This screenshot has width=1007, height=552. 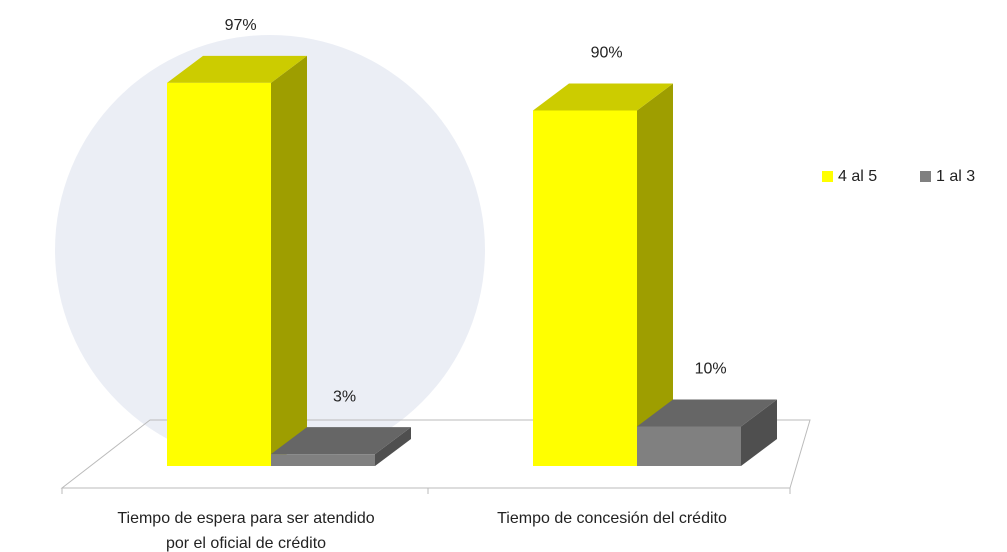 What do you see at coordinates (955, 176) in the screenshot?
I see `legend-label: 1 al 3` at bounding box center [955, 176].